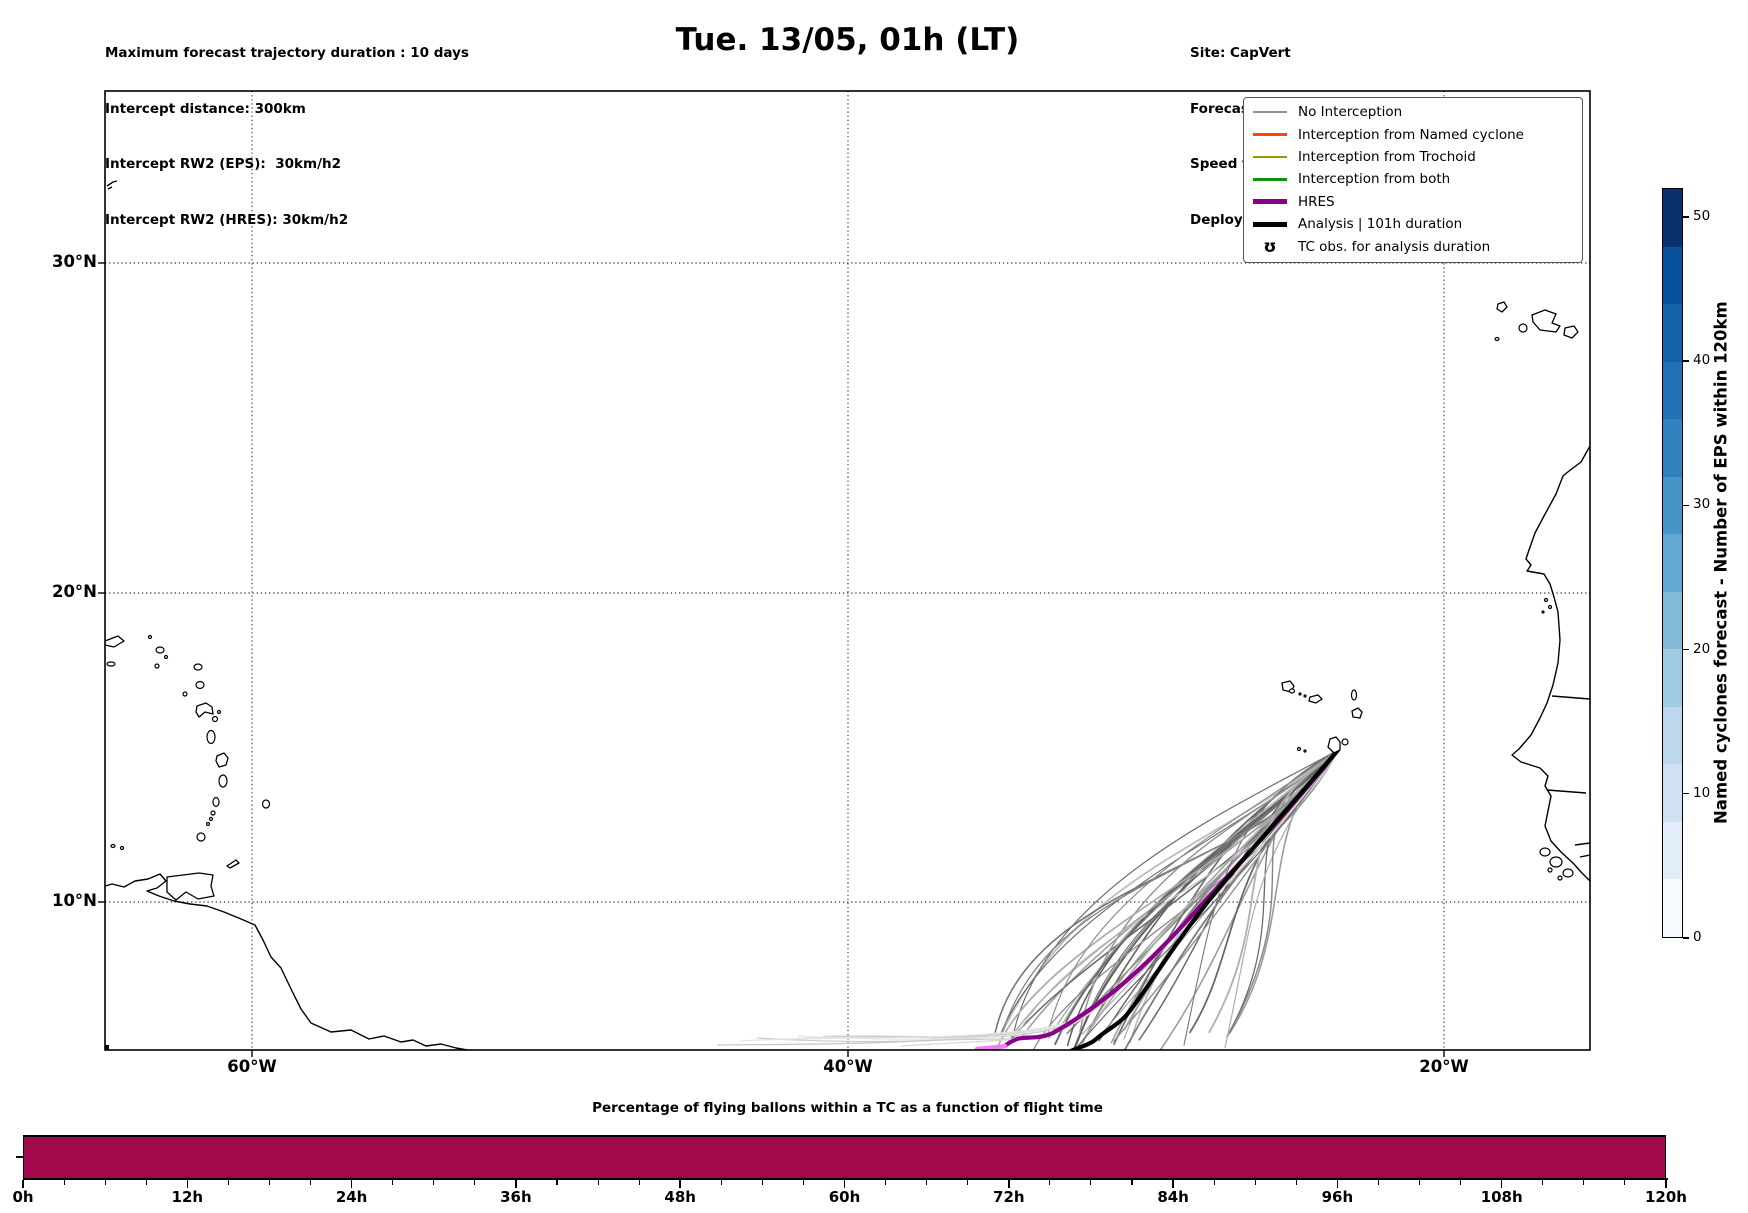  What do you see at coordinates (847, 40) in the screenshot?
I see `page-title: Tue. 13/05, 01h (LT)` at bounding box center [847, 40].